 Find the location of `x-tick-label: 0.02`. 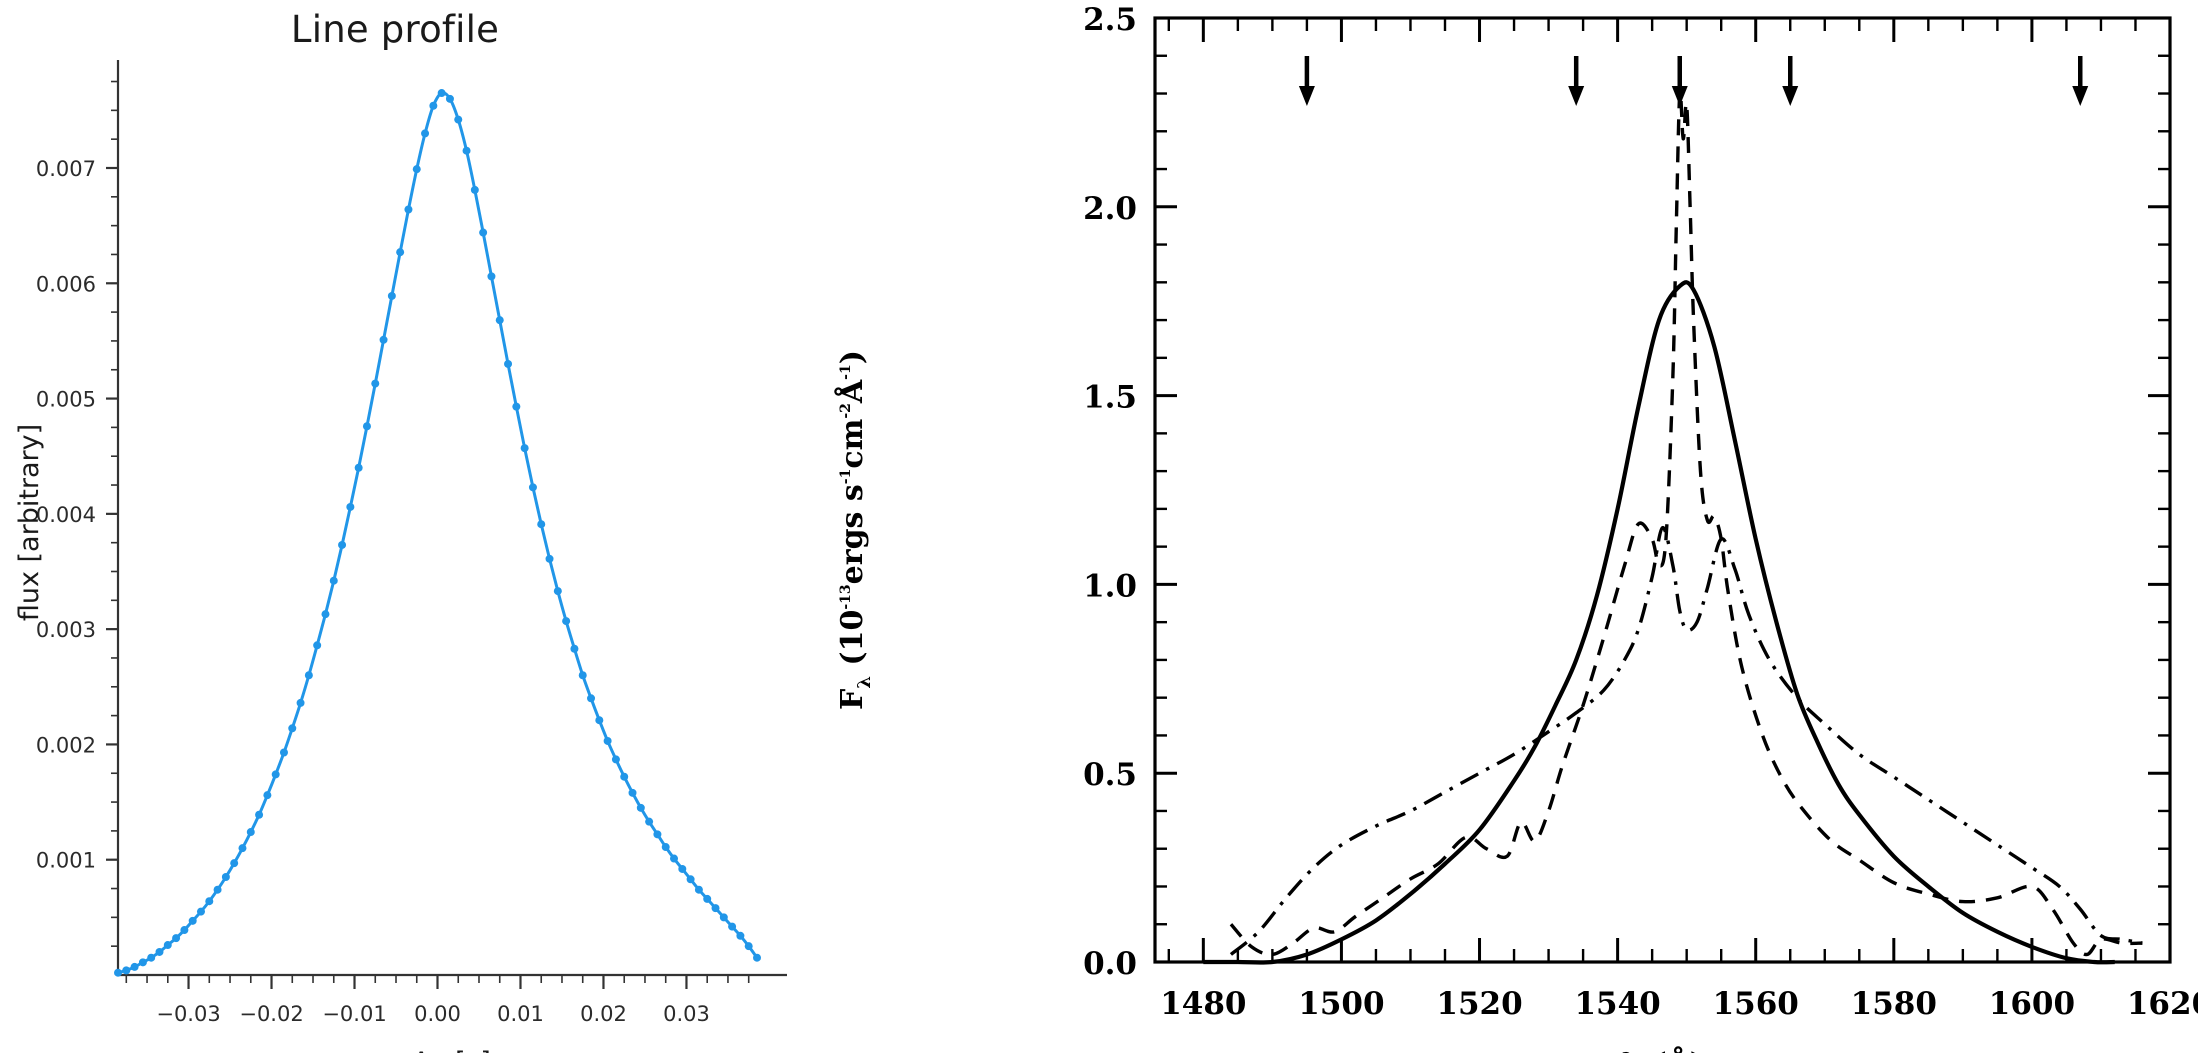

x-tick-label: 0.02 is located at coordinates (603, 1014).